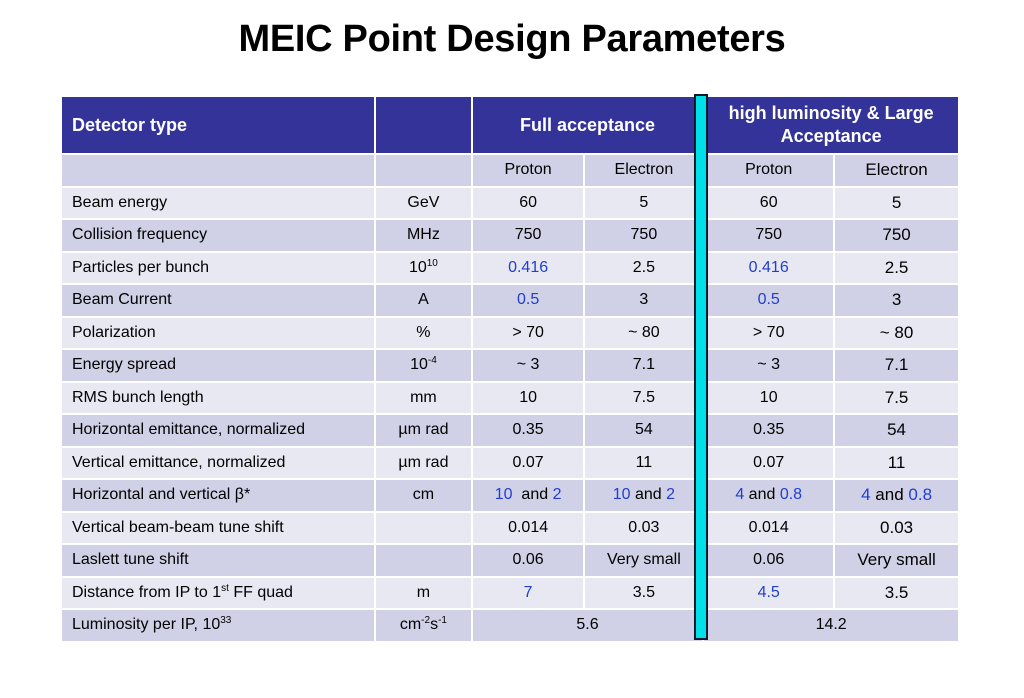 Image resolution: width=1024 pixels, height=698 pixels. What do you see at coordinates (218, 495) in the screenshot?
I see `param-name: Horizontal and vertical β*` at bounding box center [218, 495].